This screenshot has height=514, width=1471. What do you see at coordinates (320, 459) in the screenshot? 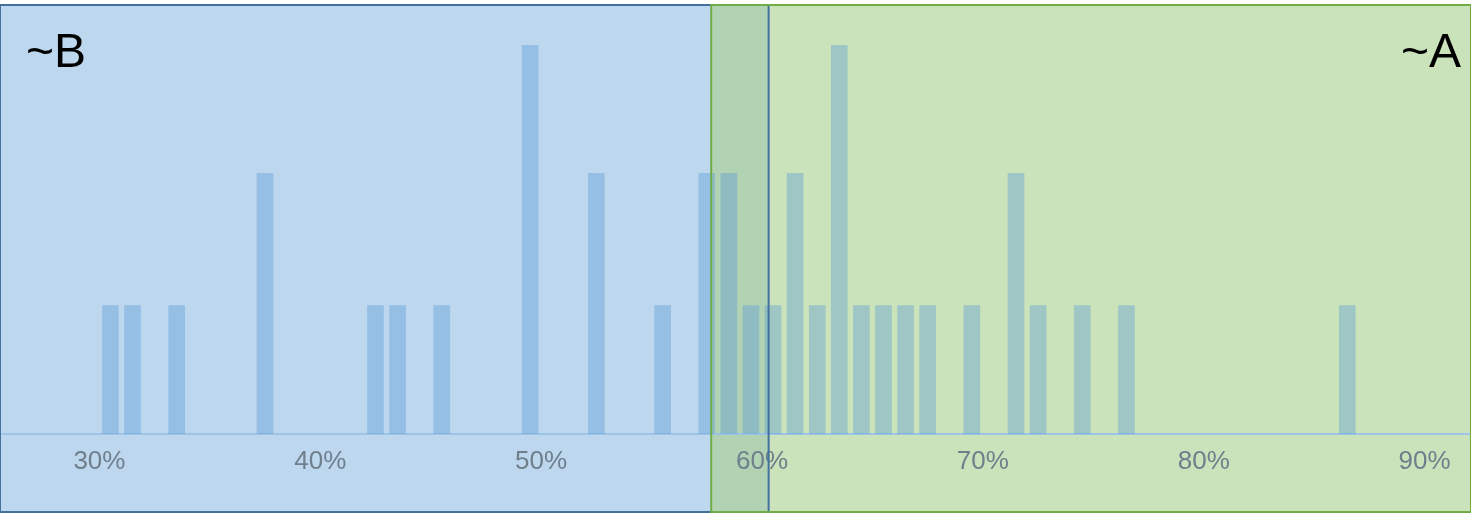
I see `x-tick-label: 40%` at bounding box center [320, 459].